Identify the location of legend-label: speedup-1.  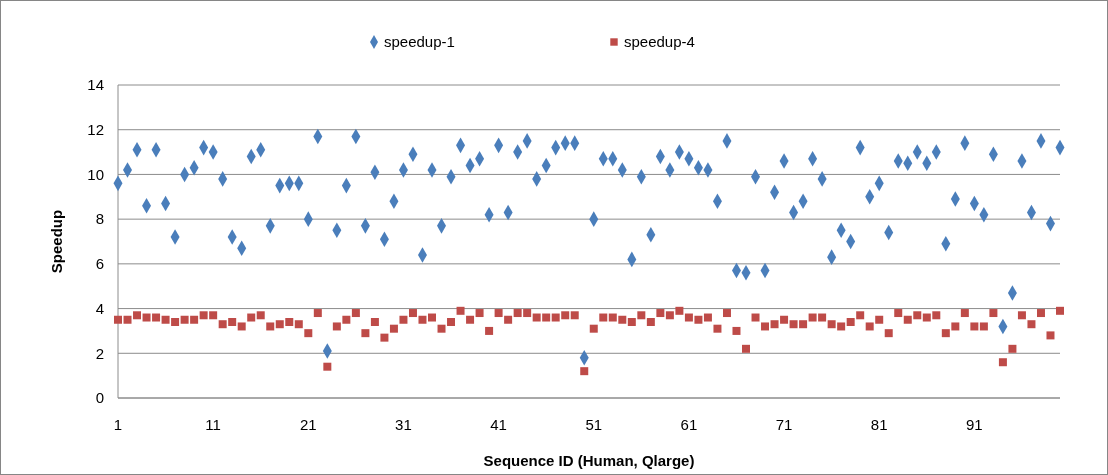
(419, 41).